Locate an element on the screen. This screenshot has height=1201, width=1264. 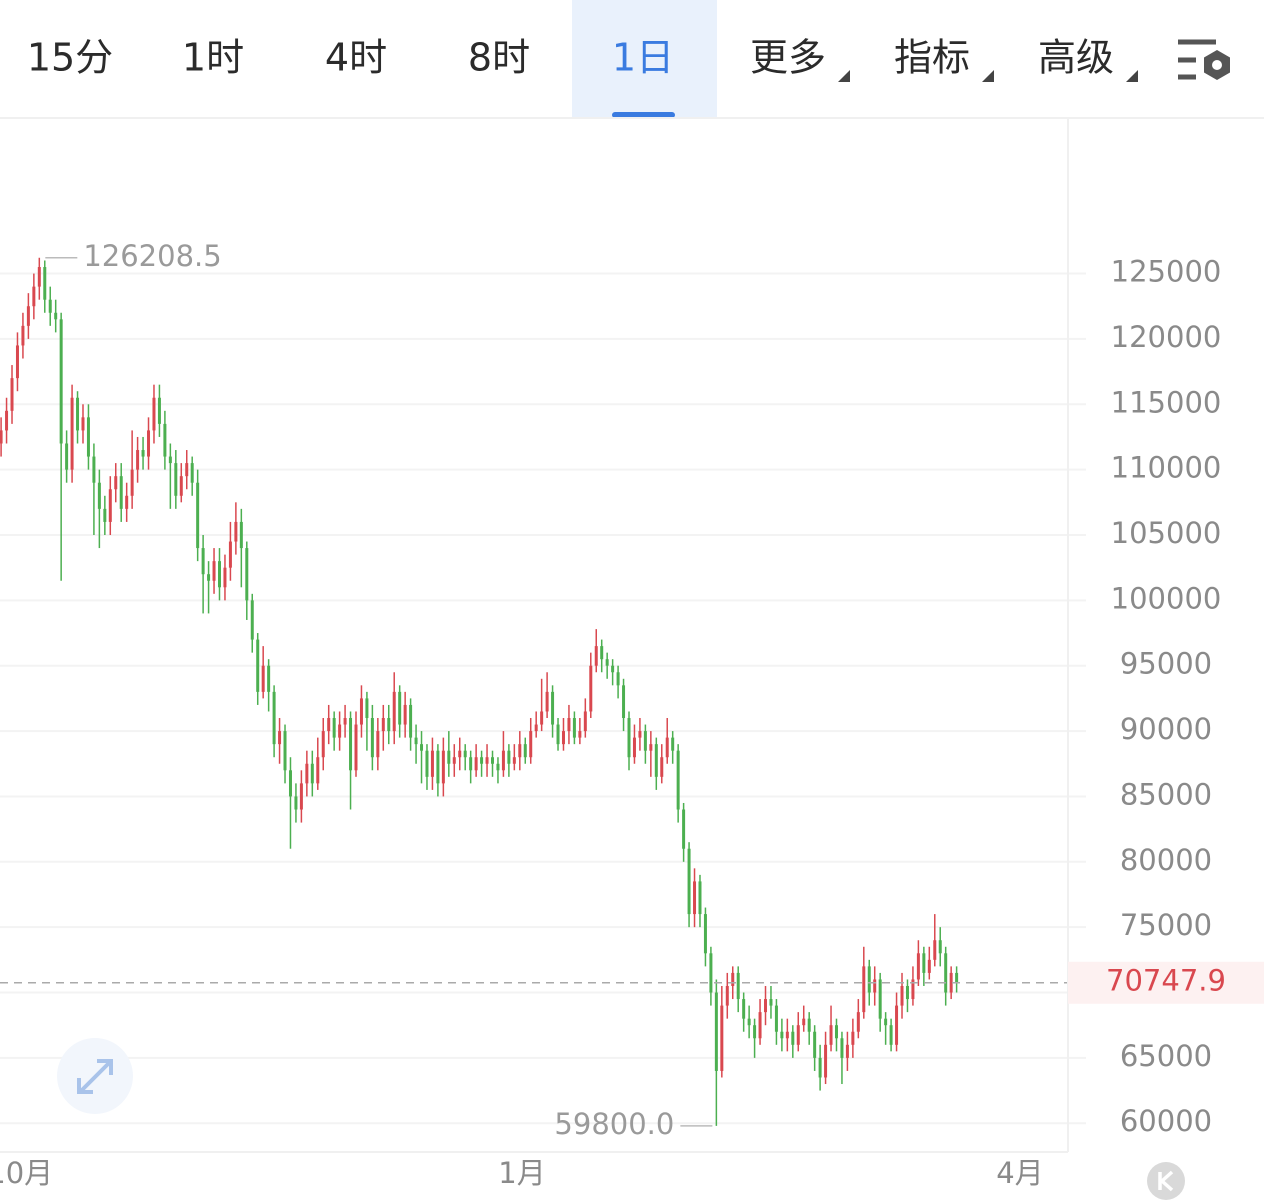
tab: 1日 is located at coordinates (643, 58).